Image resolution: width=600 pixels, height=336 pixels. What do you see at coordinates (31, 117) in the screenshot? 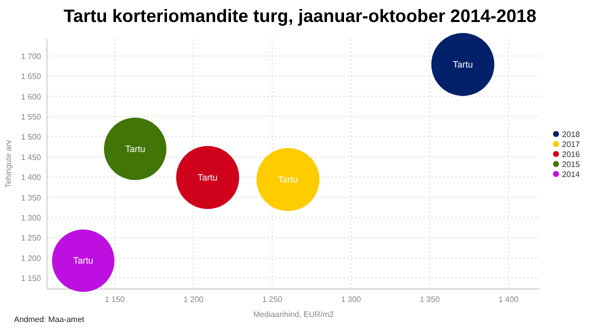
I see `y-tick-label: 1 550` at bounding box center [31, 117].